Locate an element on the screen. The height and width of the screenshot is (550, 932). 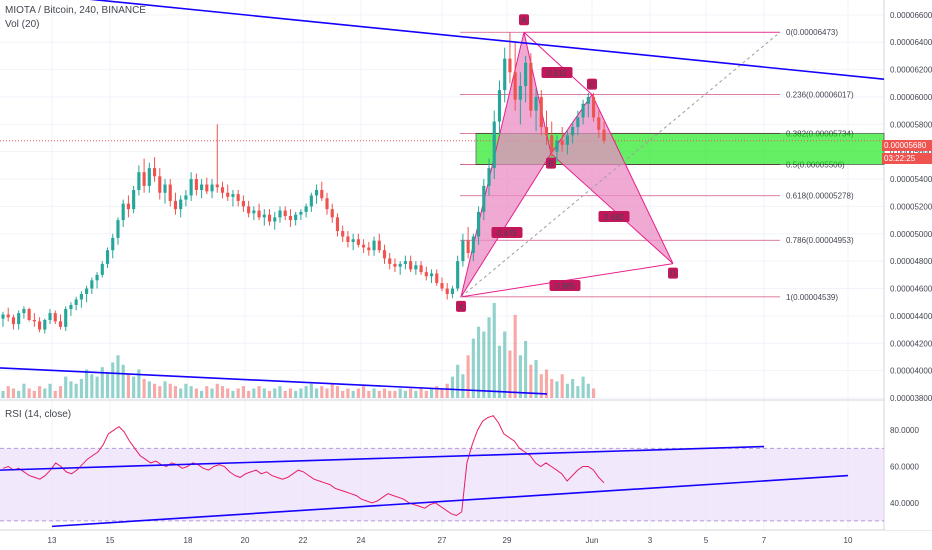
price-tick-label: 0.00006600 is located at coordinates (911, 15).